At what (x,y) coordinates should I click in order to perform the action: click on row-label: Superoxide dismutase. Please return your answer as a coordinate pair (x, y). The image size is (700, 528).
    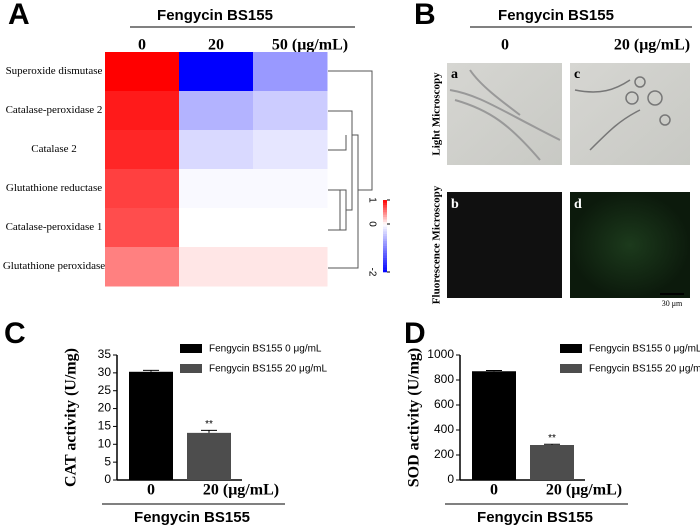
    Looking at the image, I should click on (54, 71).